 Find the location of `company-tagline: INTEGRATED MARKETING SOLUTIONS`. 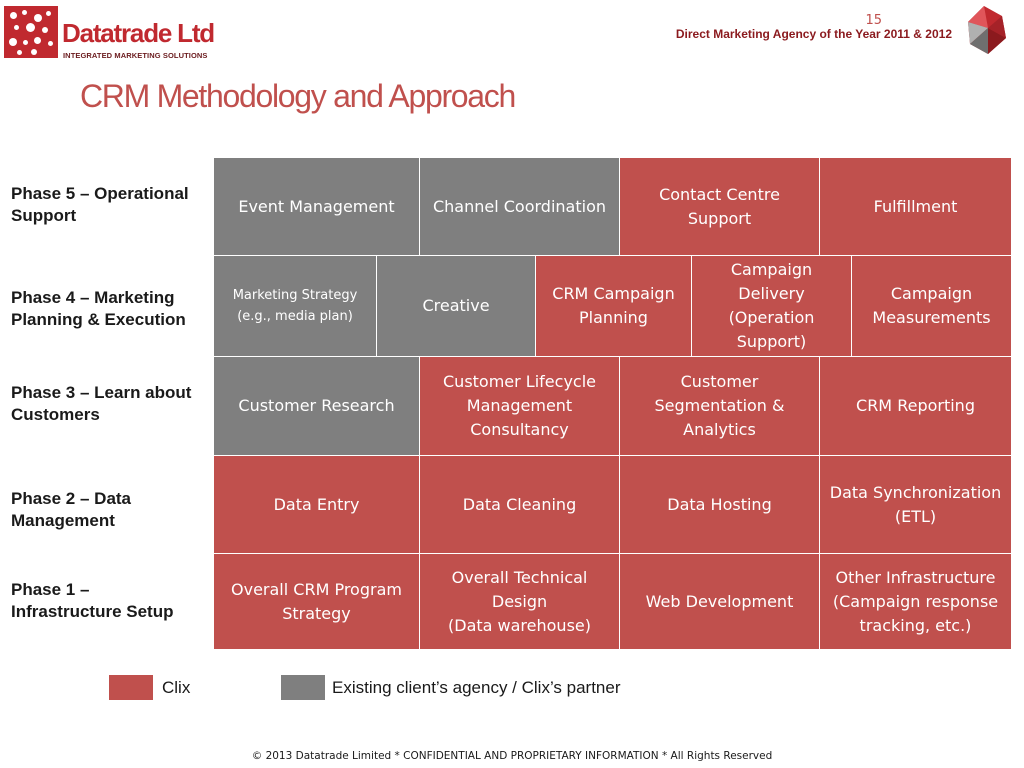

company-tagline: INTEGRATED MARKETING SOLUTIONS is located at coordinates (135, 55).